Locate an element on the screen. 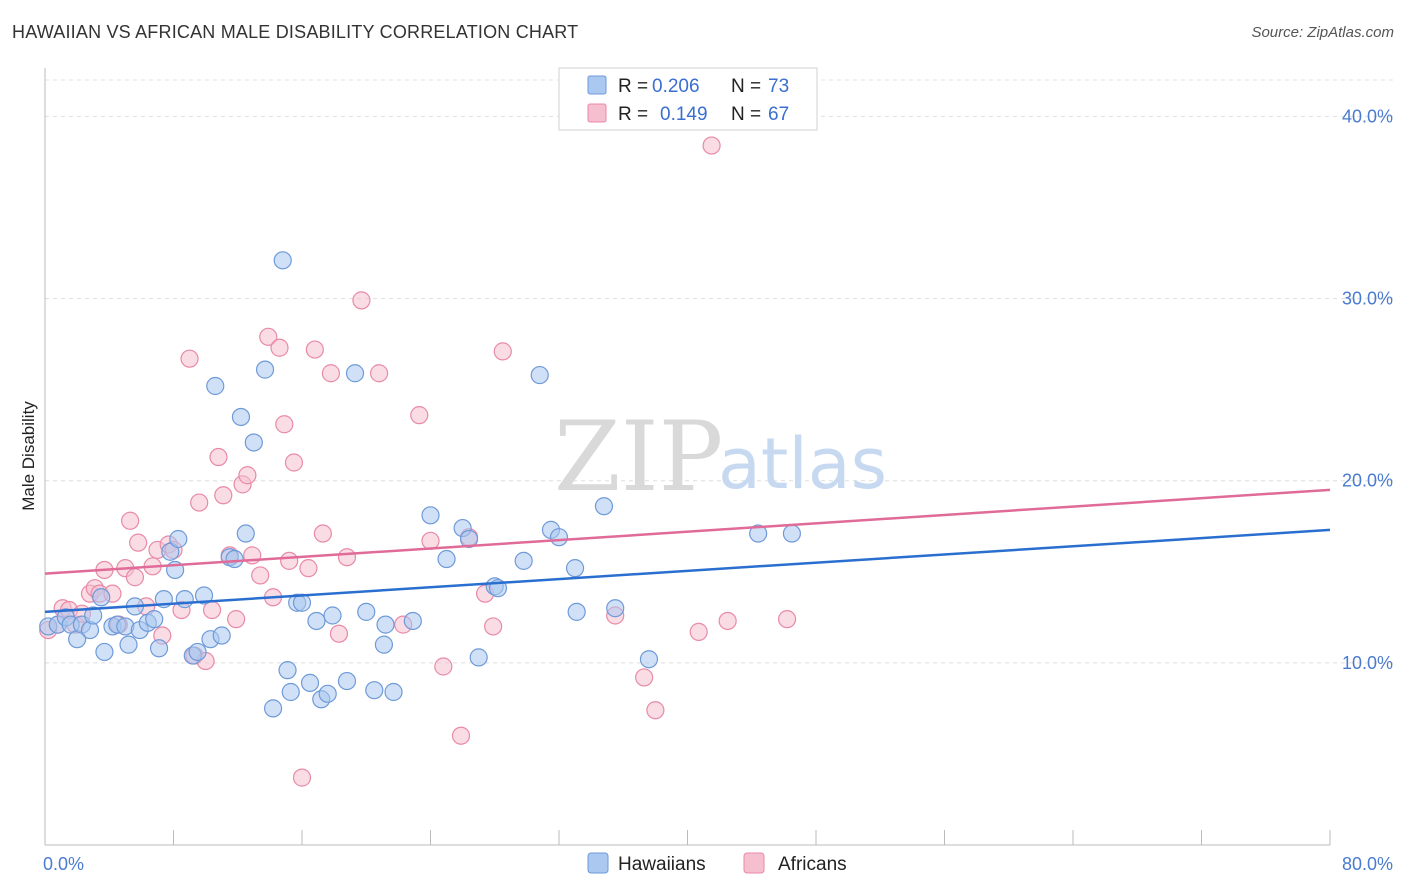 The width and height of the screenshot is (1406, 892). legend-r-value-1: 0.206 is located at coordinates (676, 86).